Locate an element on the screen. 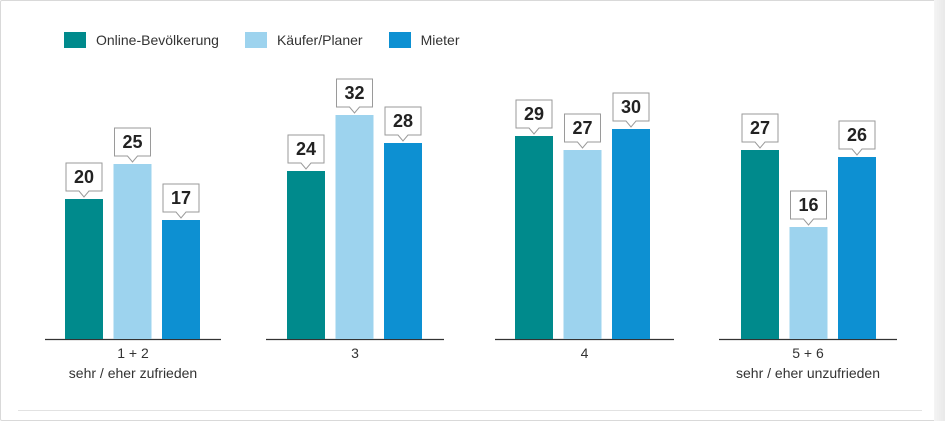 The image size is (945, 421). bar-group-1: 20 25 17 1 + 2 sehr / eher zufrieden is located at coordinates (133, 254).